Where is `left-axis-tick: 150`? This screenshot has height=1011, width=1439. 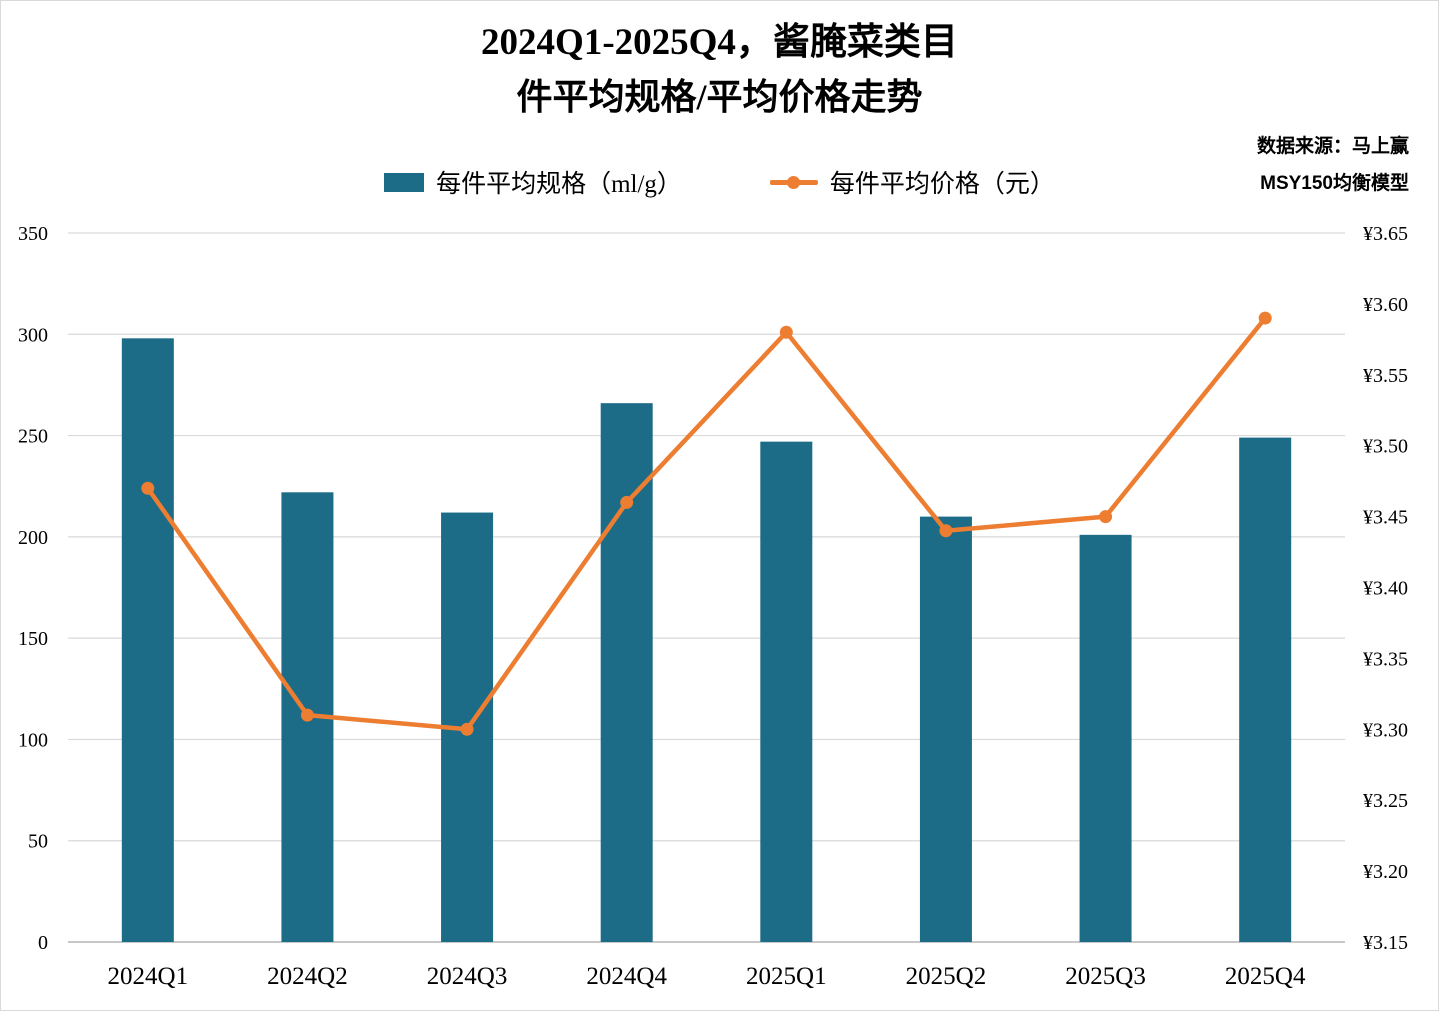
left-axis-tick: 150 is located at coordinates (33, 639).